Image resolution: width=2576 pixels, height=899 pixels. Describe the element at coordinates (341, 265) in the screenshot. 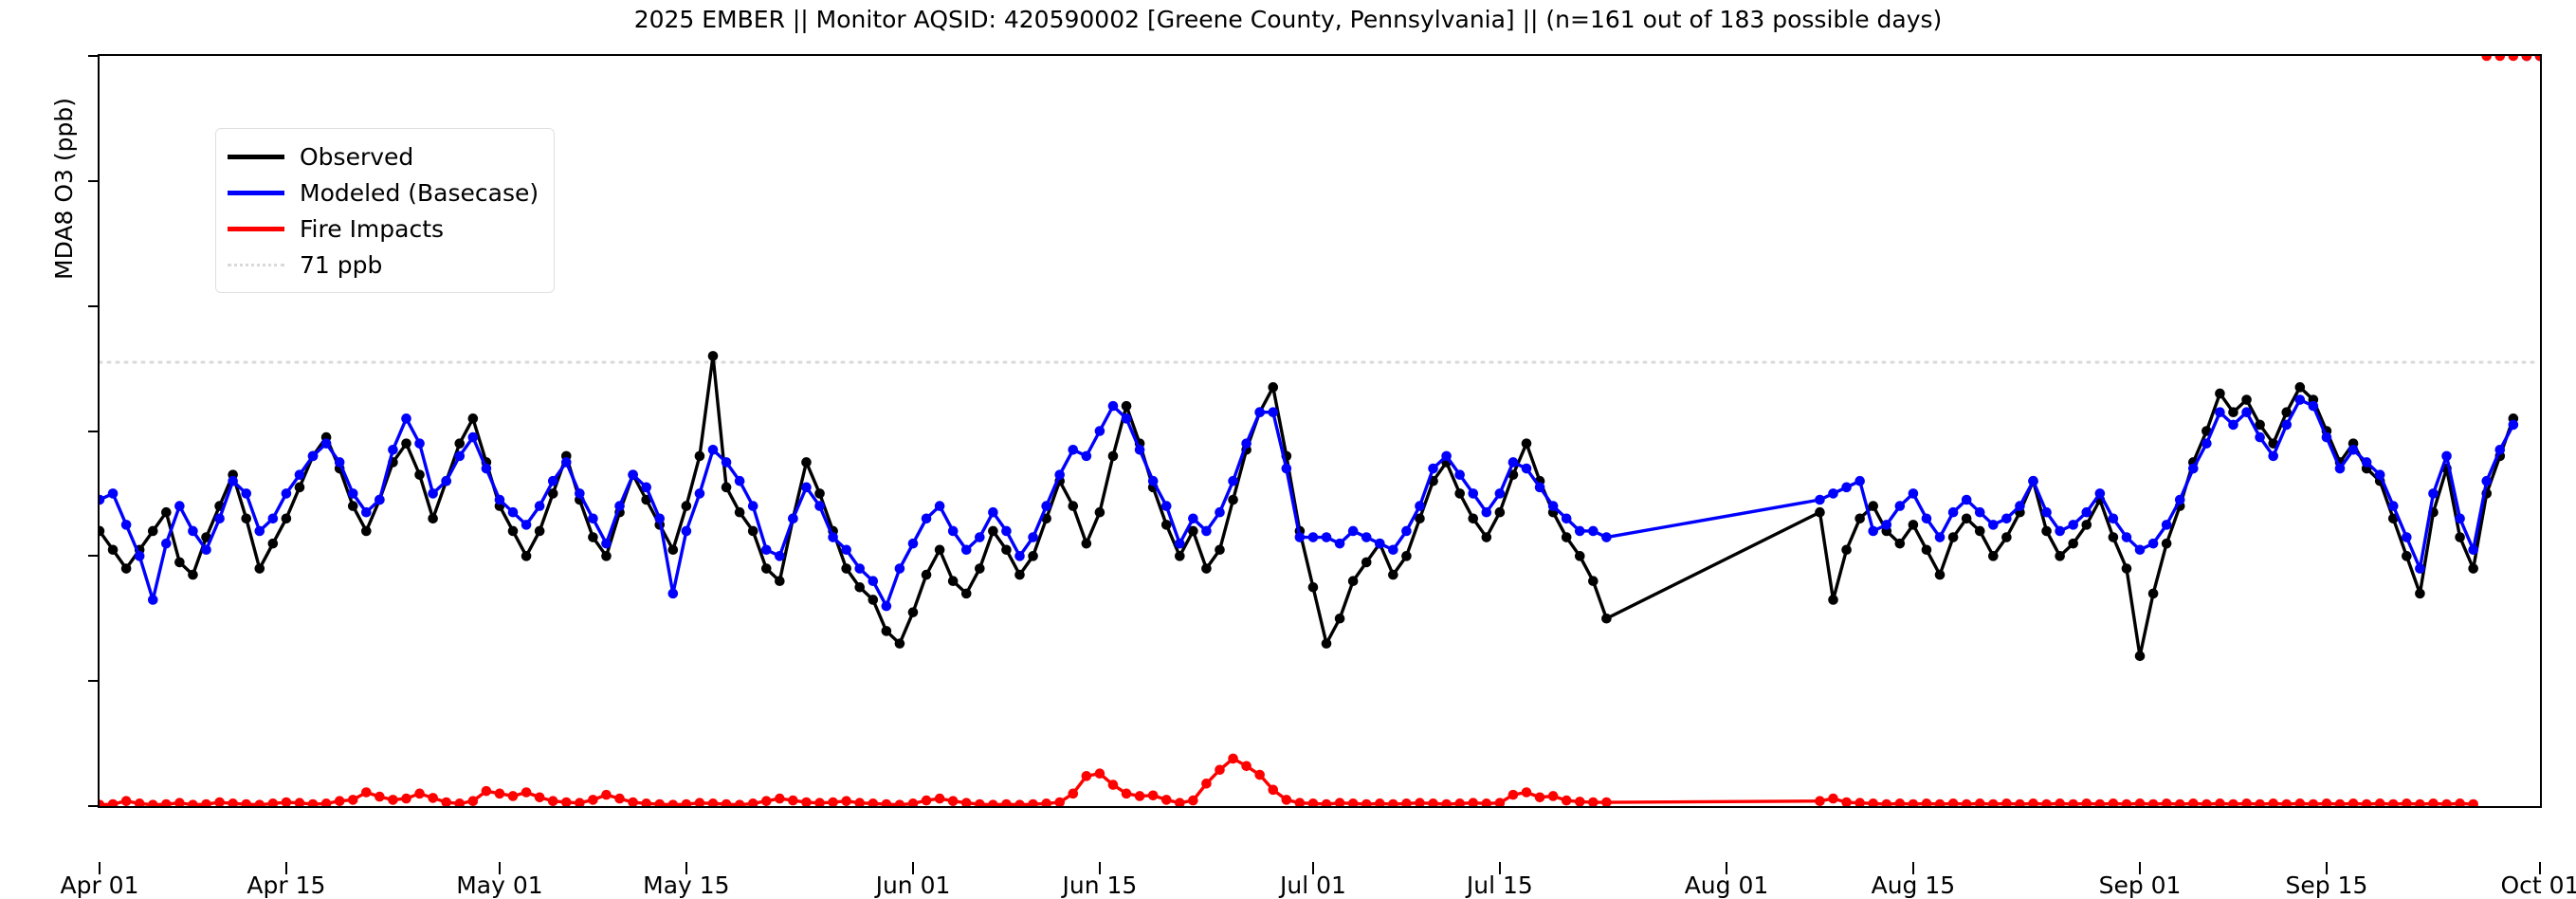

I see `legend-item-label: 71 ppb` at that location.